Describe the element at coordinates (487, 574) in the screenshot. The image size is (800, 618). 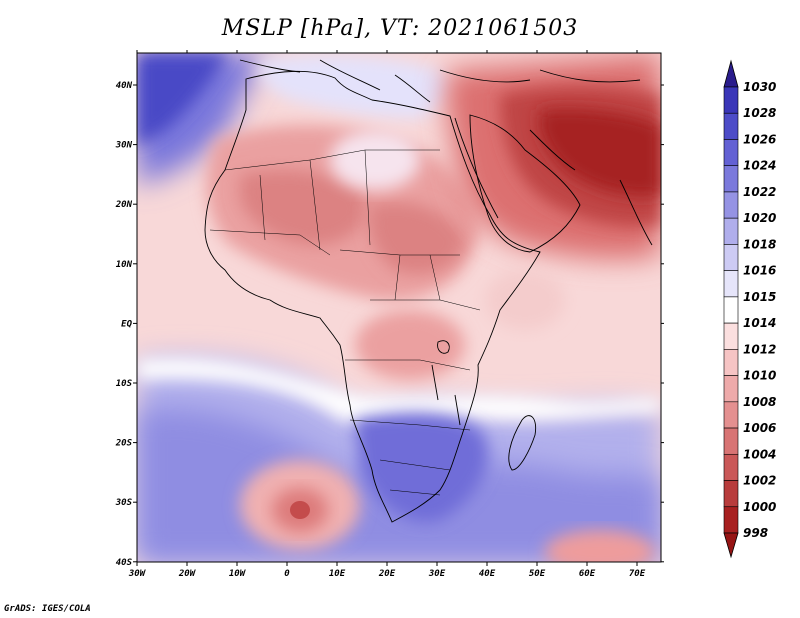
I see `lon-tick-label: 40E` at that location.